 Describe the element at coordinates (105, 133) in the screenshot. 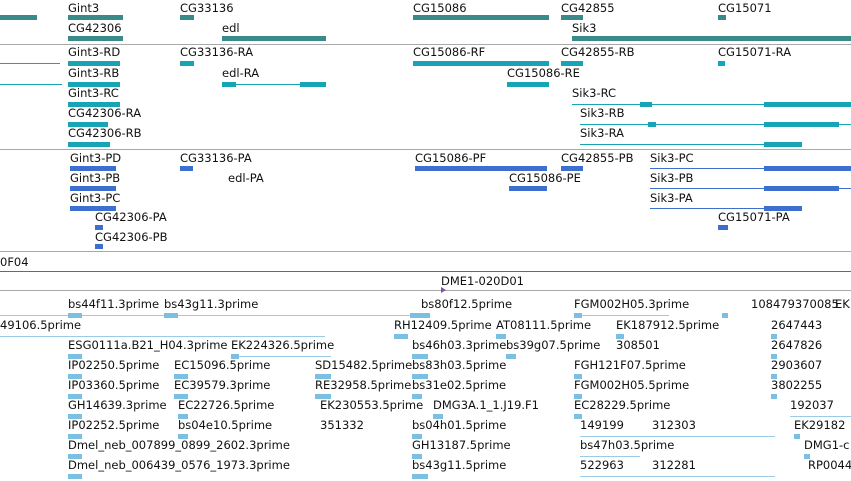

I see `transcript-label: CG42306-RB` at that location.